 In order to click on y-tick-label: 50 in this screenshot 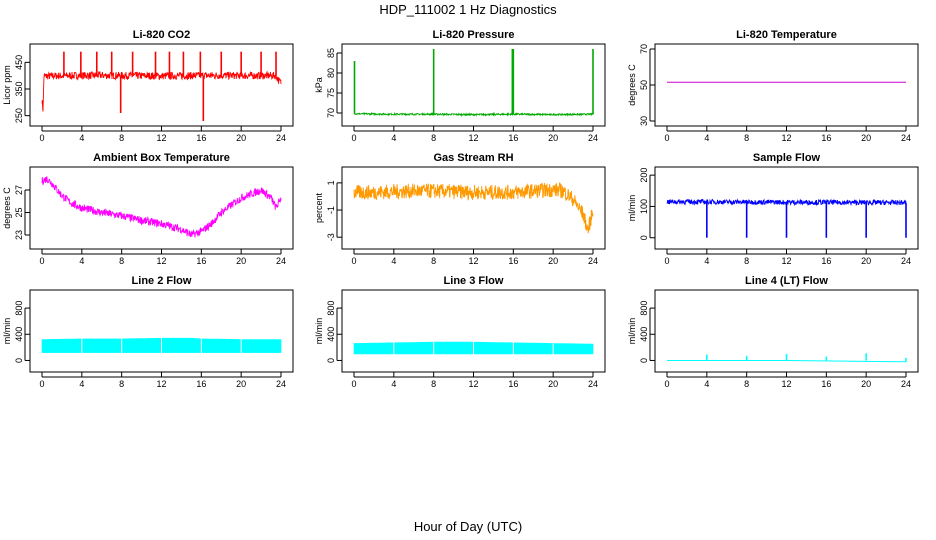, I will do `click(644, 85)`.